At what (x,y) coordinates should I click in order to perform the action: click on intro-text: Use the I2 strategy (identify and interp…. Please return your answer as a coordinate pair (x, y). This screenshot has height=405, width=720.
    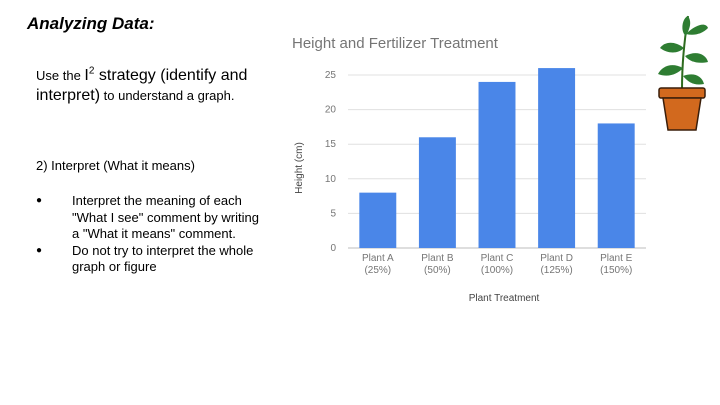
    Looking at the image, I should click on (142, 84).